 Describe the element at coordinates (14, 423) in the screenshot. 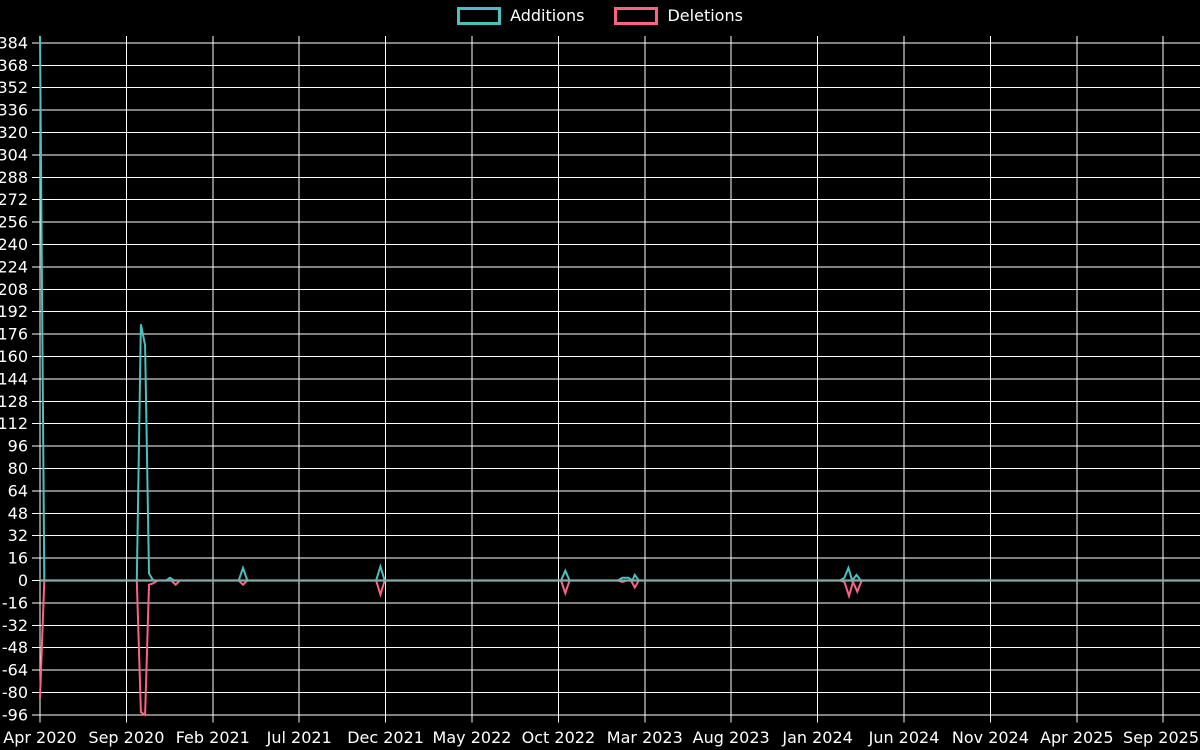

I see `y-tick-label: 112` at that location.